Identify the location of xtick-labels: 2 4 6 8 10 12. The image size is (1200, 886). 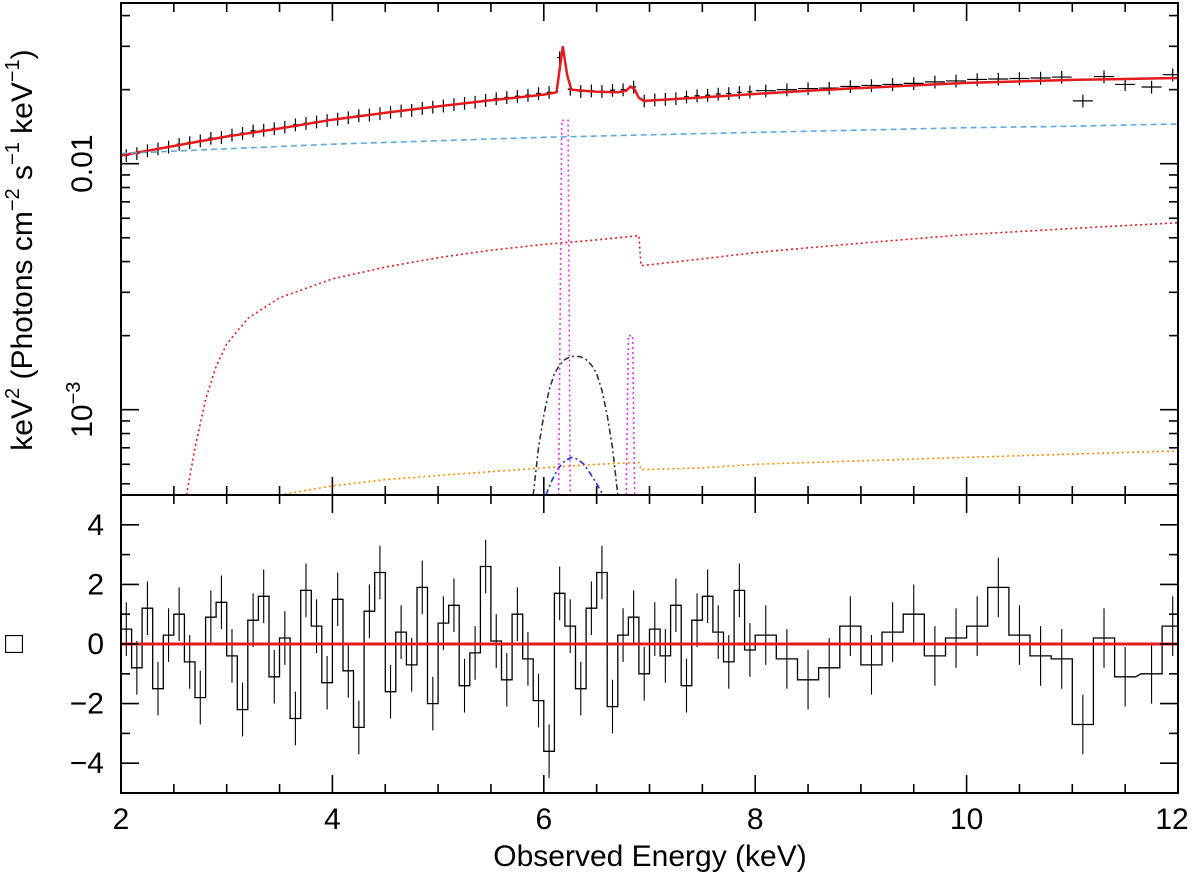
(651, 819).